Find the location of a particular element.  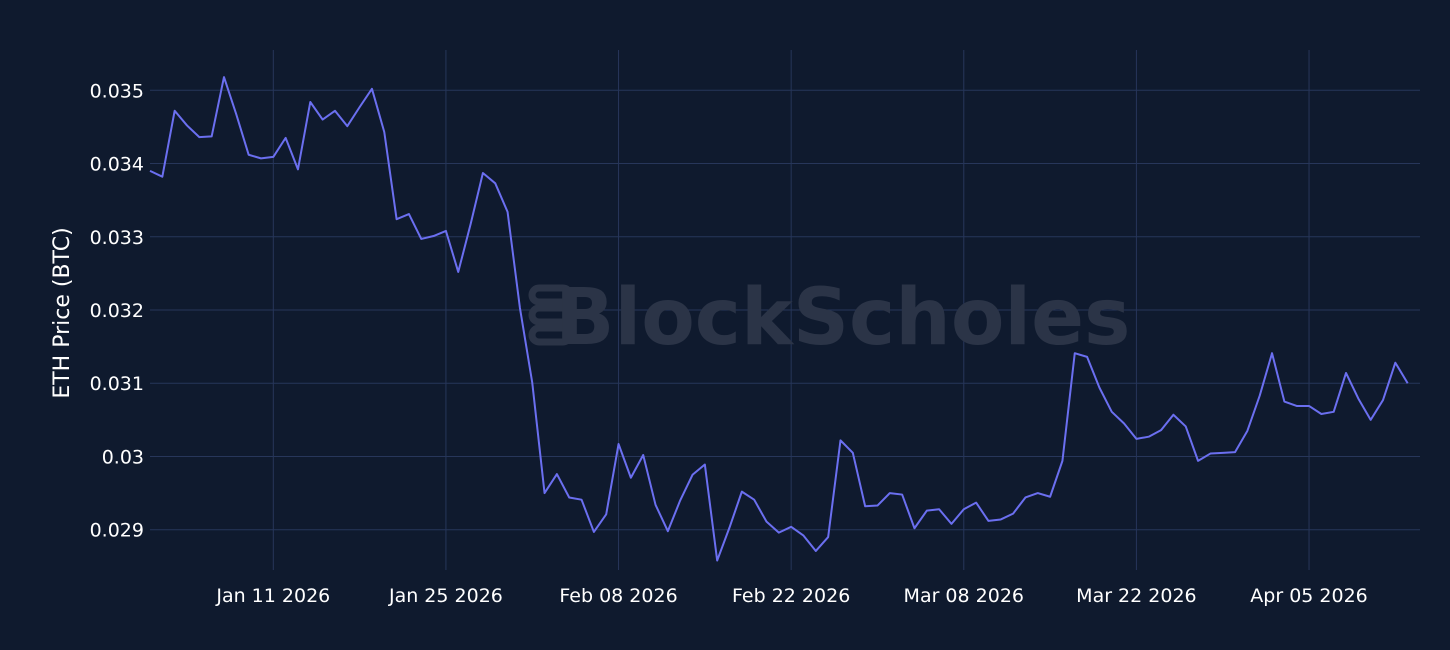

x-tick-label: Feb 22 2026 is located at coordinates (791, 596).